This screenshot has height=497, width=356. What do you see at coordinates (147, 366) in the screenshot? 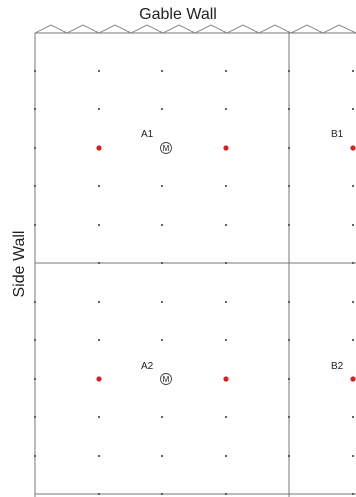
I see `zone-label-a2: A2` at bounding box center [147, 366].